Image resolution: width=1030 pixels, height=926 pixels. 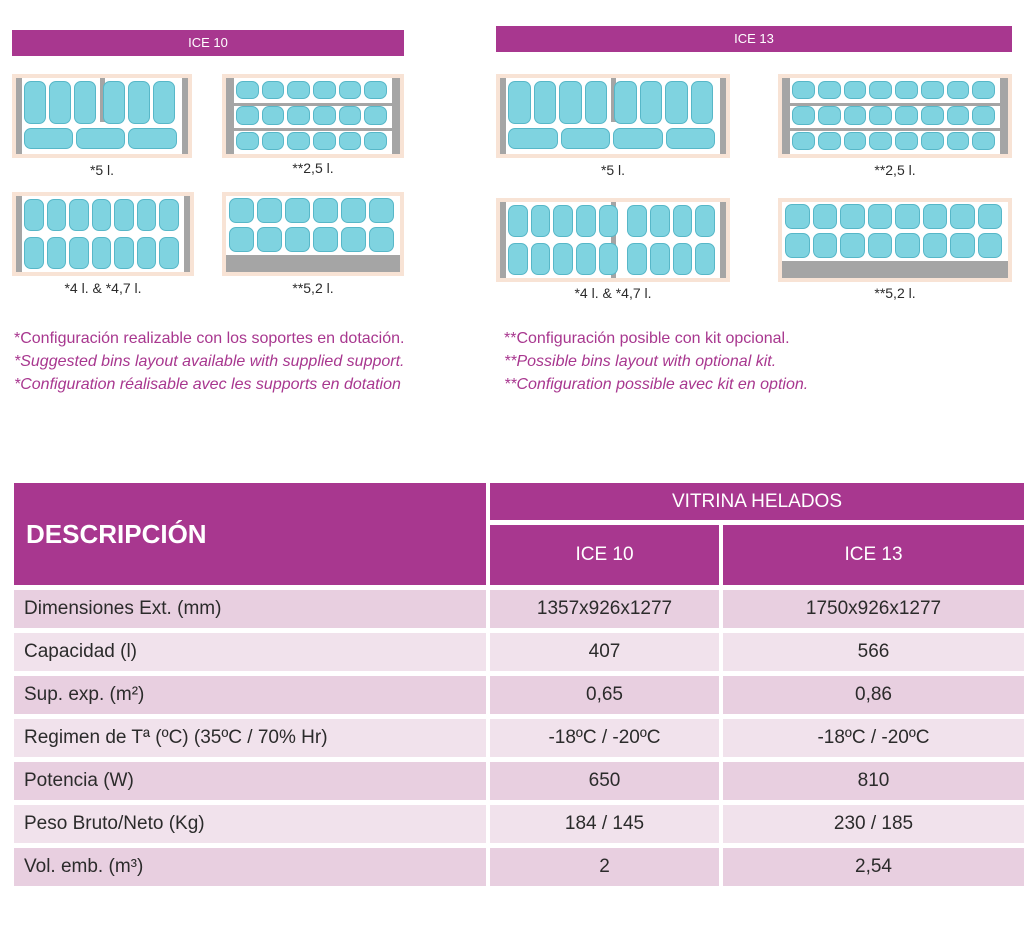 What do you see at coordinates (873, 695) in the screenshot?
I see `value-ice13: 0,86` at bounding box center [873, 695].